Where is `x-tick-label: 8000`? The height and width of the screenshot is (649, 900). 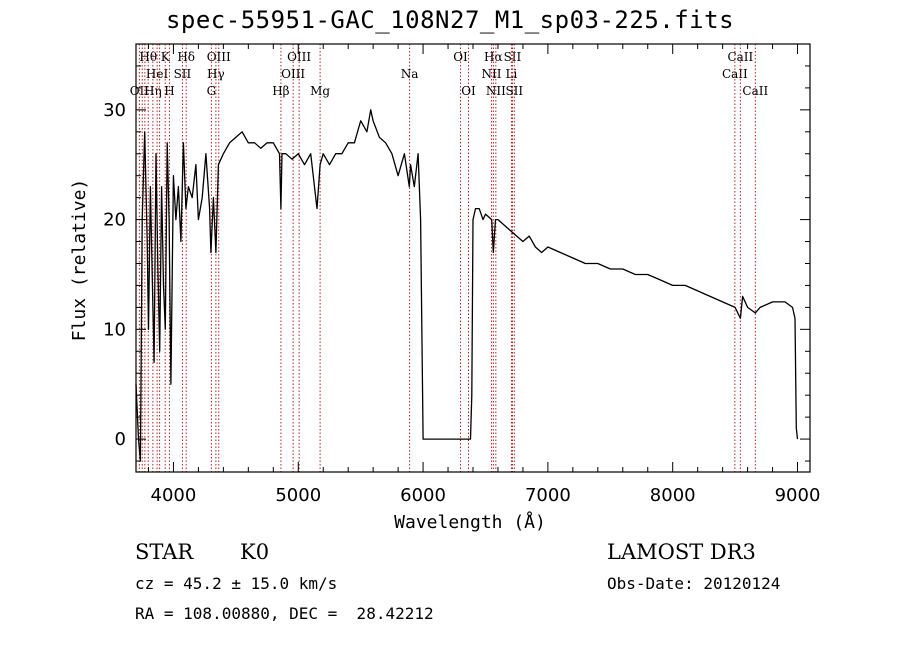 x-tick-label: 8000 is located at coordinates (673, 495).